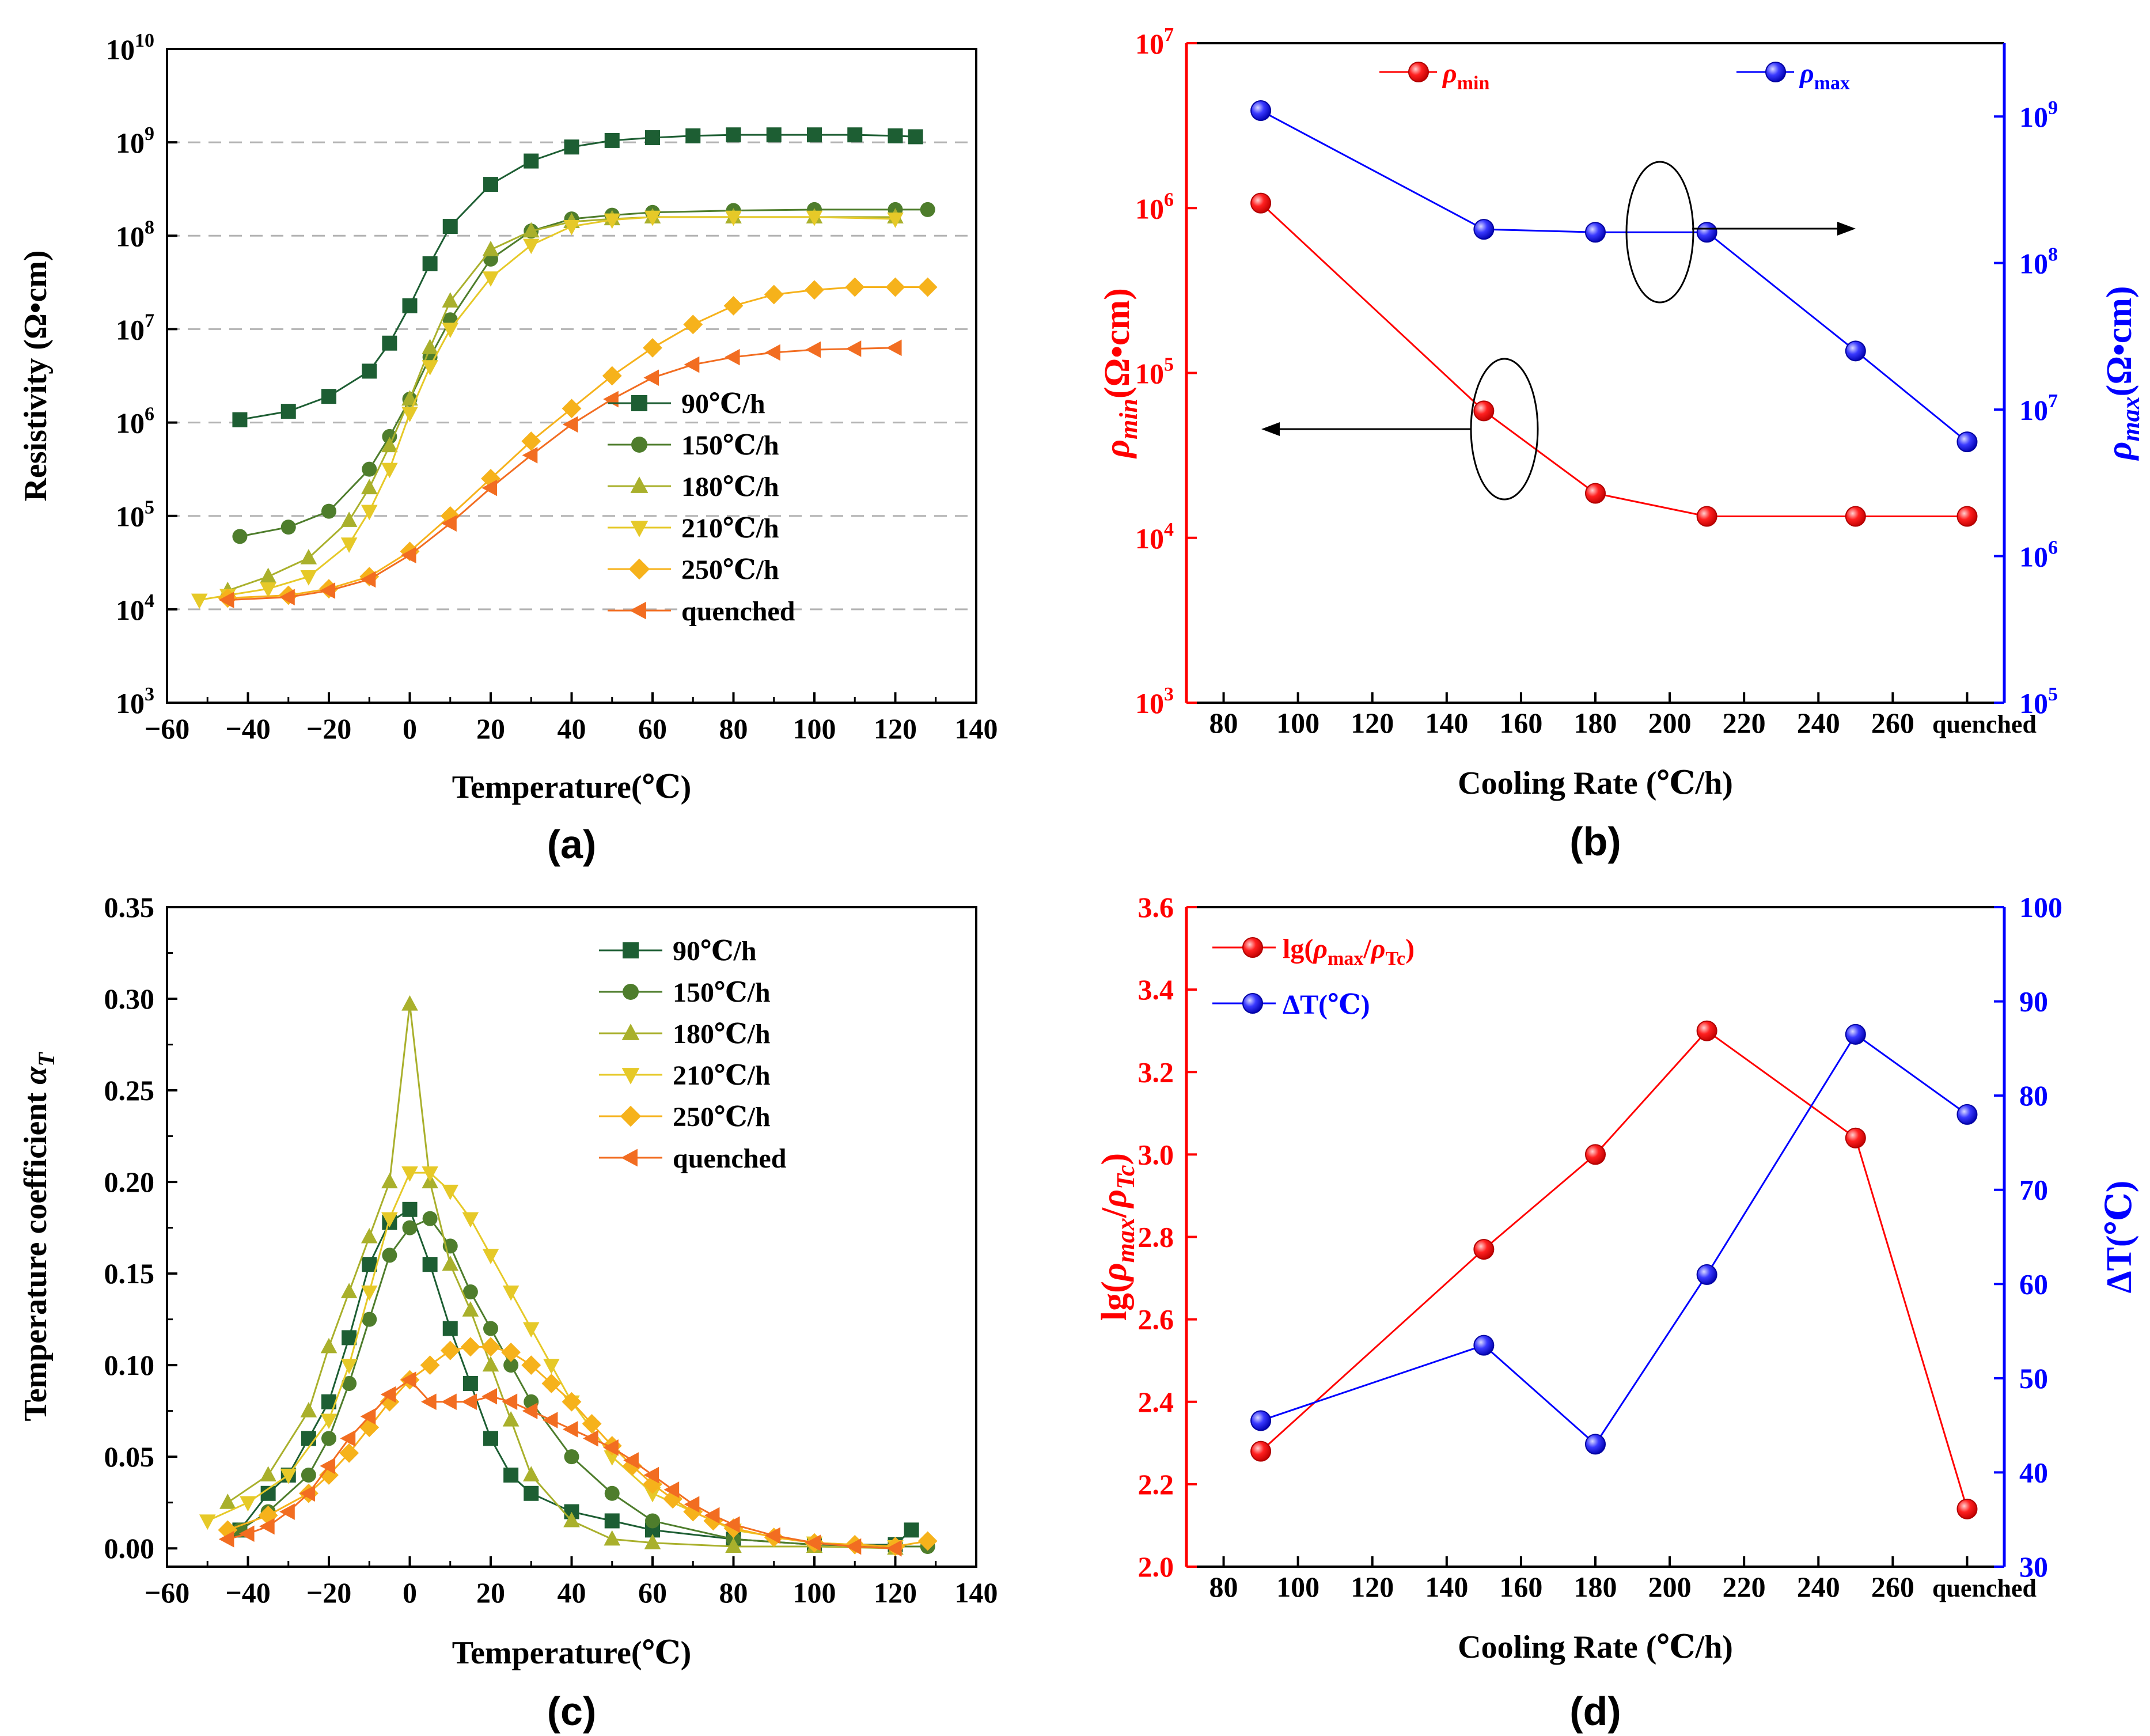 The width and height of the screenshot is (2150, 1736). Describe the element at coordinates (135, 608) in the screenshot. I see `y-tick-label: 10⁴` at that location.